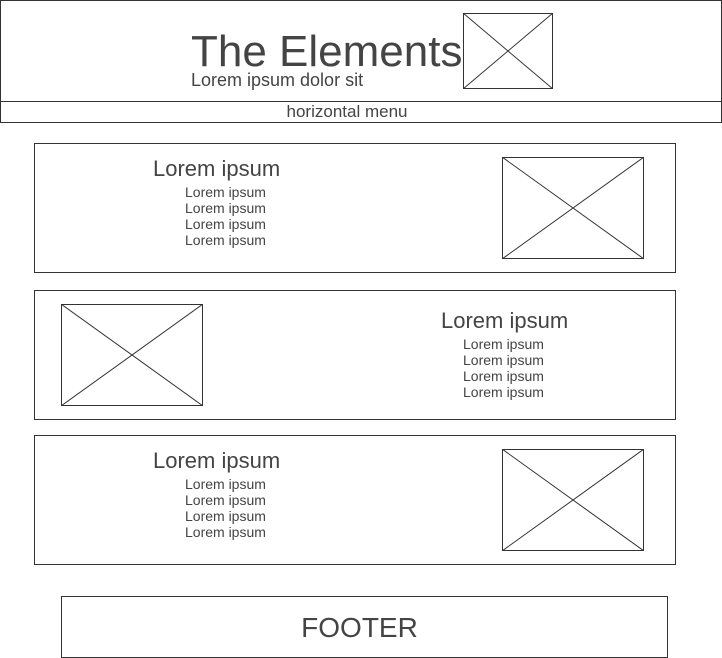 Image resolution: width=722 pixels, height=658 pixels. Describe the element at coordinates (277, 80) in the screenshot. I see `page-subtitle: Lorem ipsum dolor sit` at that location.